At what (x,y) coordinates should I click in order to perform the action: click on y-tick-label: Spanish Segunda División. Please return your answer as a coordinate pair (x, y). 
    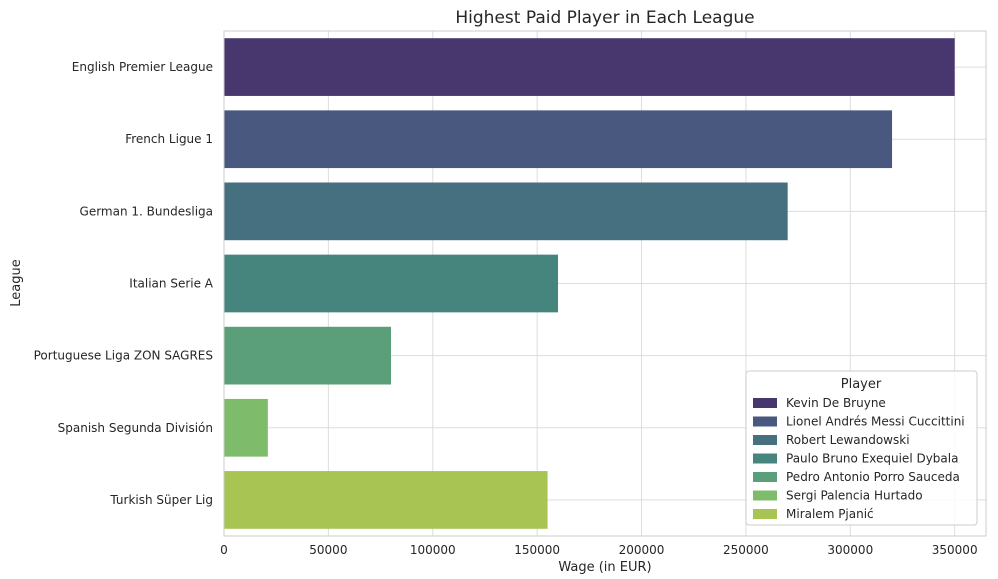
    Looking at the image, I should click on (135, 428).